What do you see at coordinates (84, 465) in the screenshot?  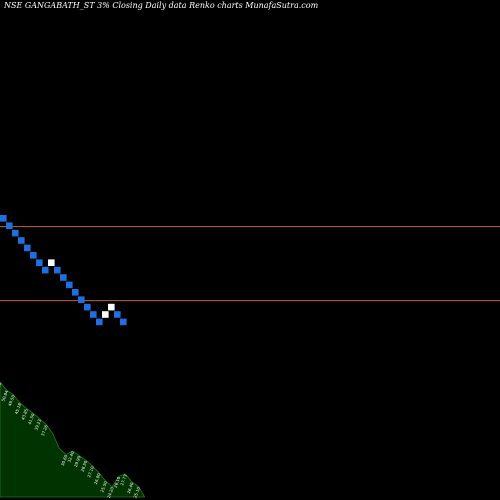 I see `volume-label-14: 28.50` at bounding box center [84, 465].